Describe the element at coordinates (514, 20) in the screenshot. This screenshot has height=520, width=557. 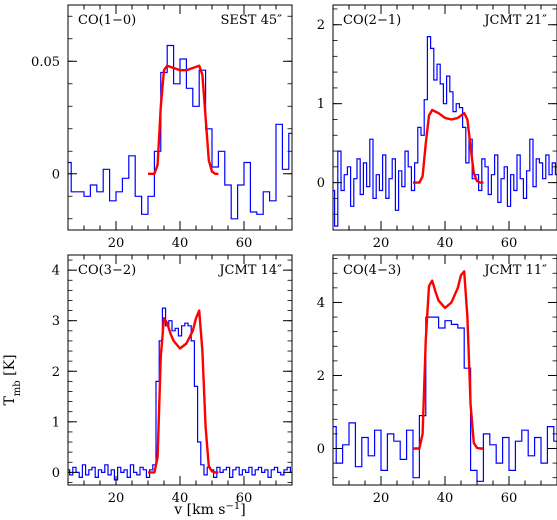
I see `telescope-label: JCMT 21″` at that location.